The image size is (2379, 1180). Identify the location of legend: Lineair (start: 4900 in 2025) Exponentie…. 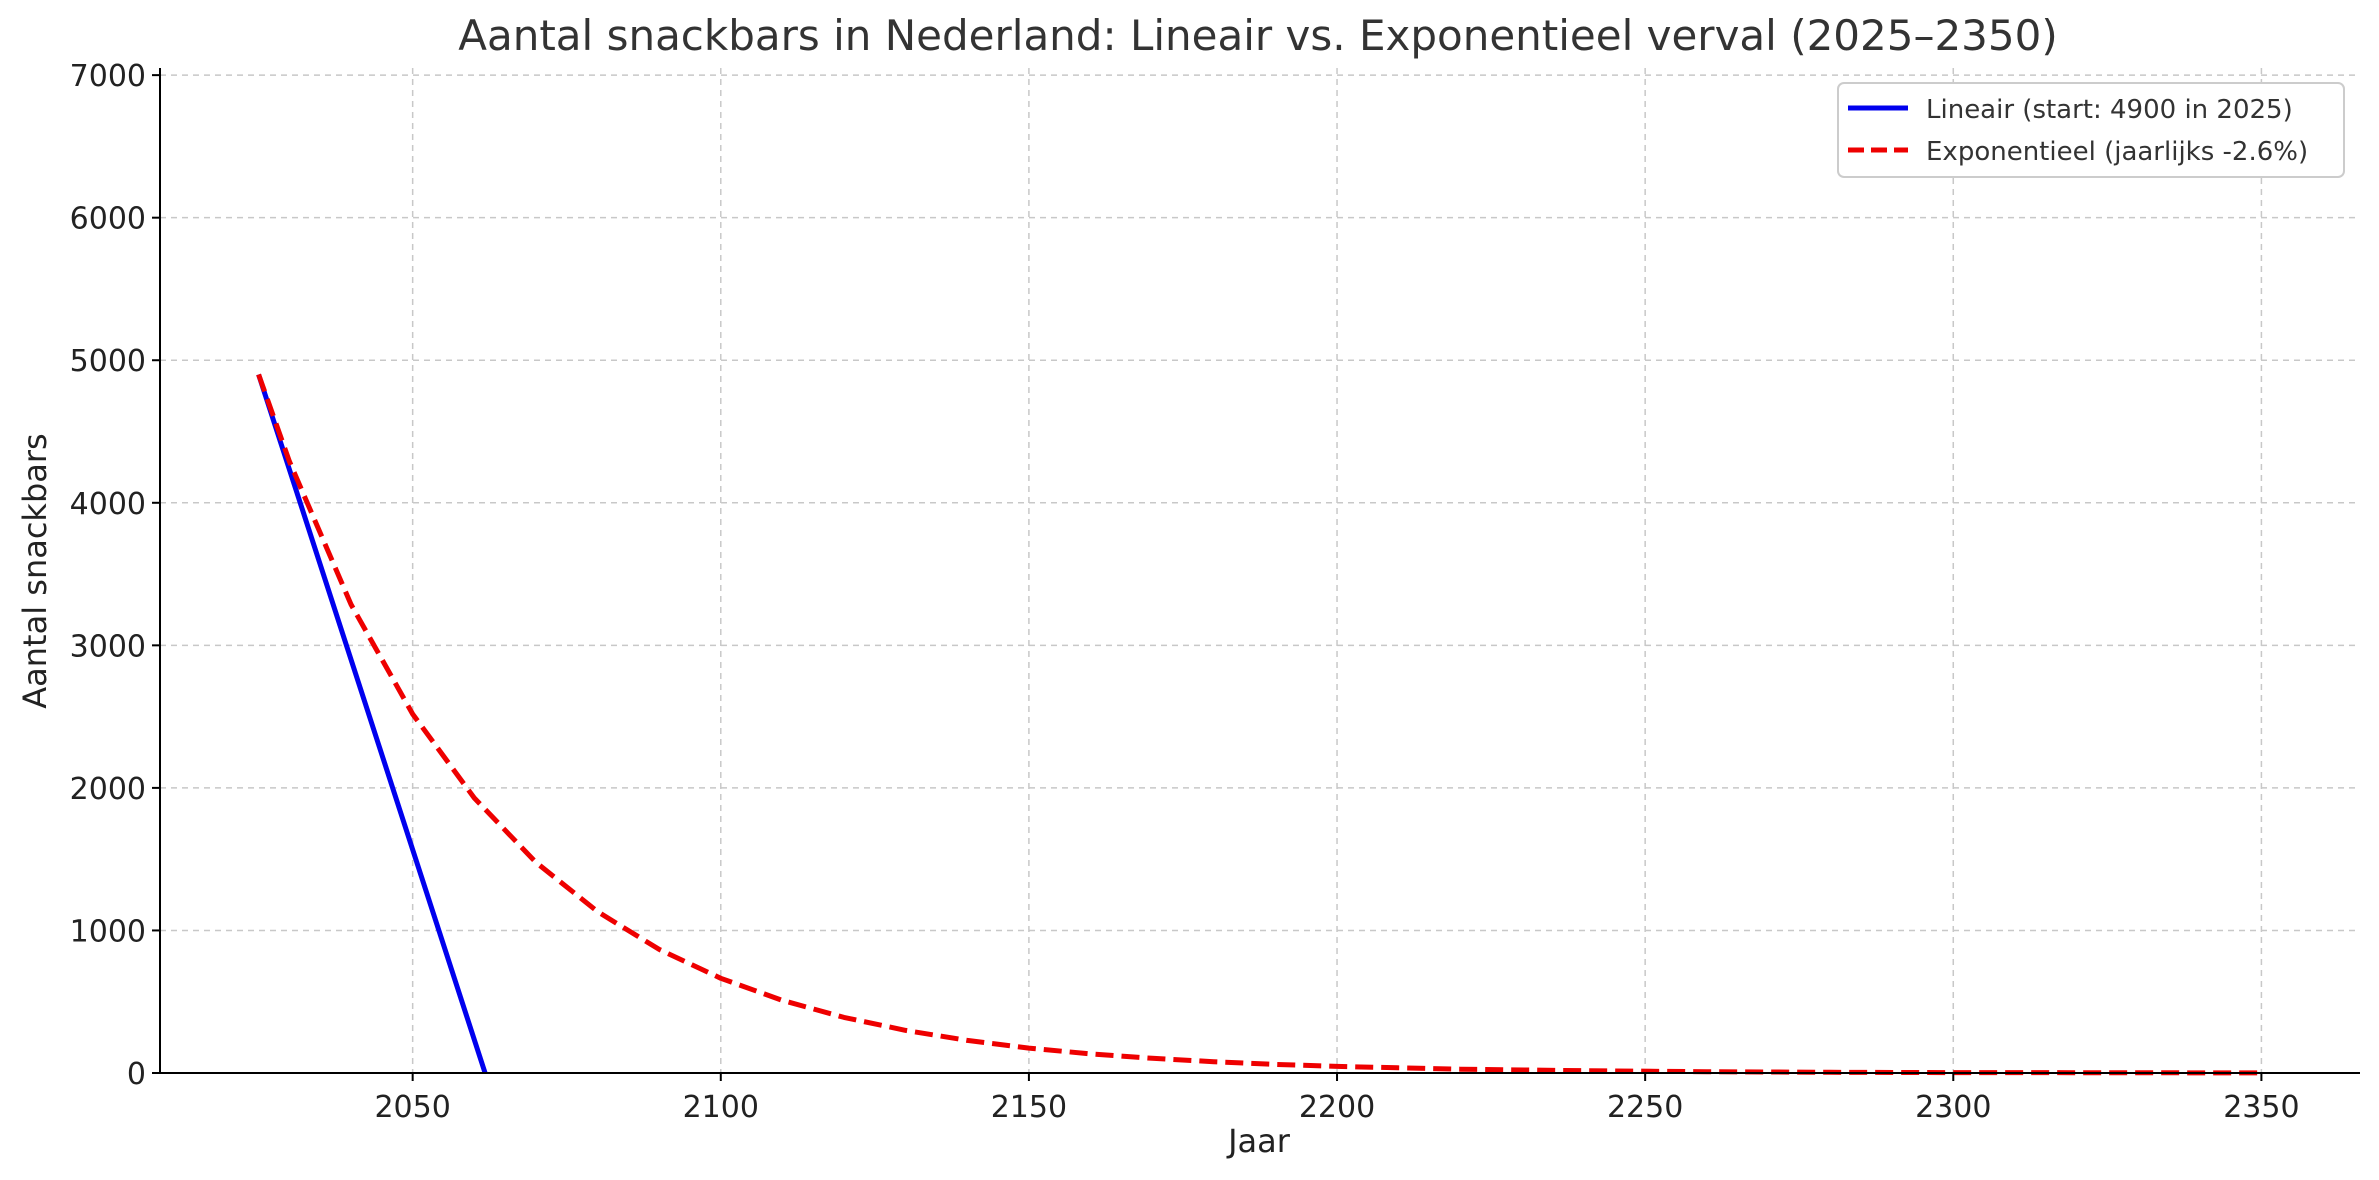
(2091, 130).